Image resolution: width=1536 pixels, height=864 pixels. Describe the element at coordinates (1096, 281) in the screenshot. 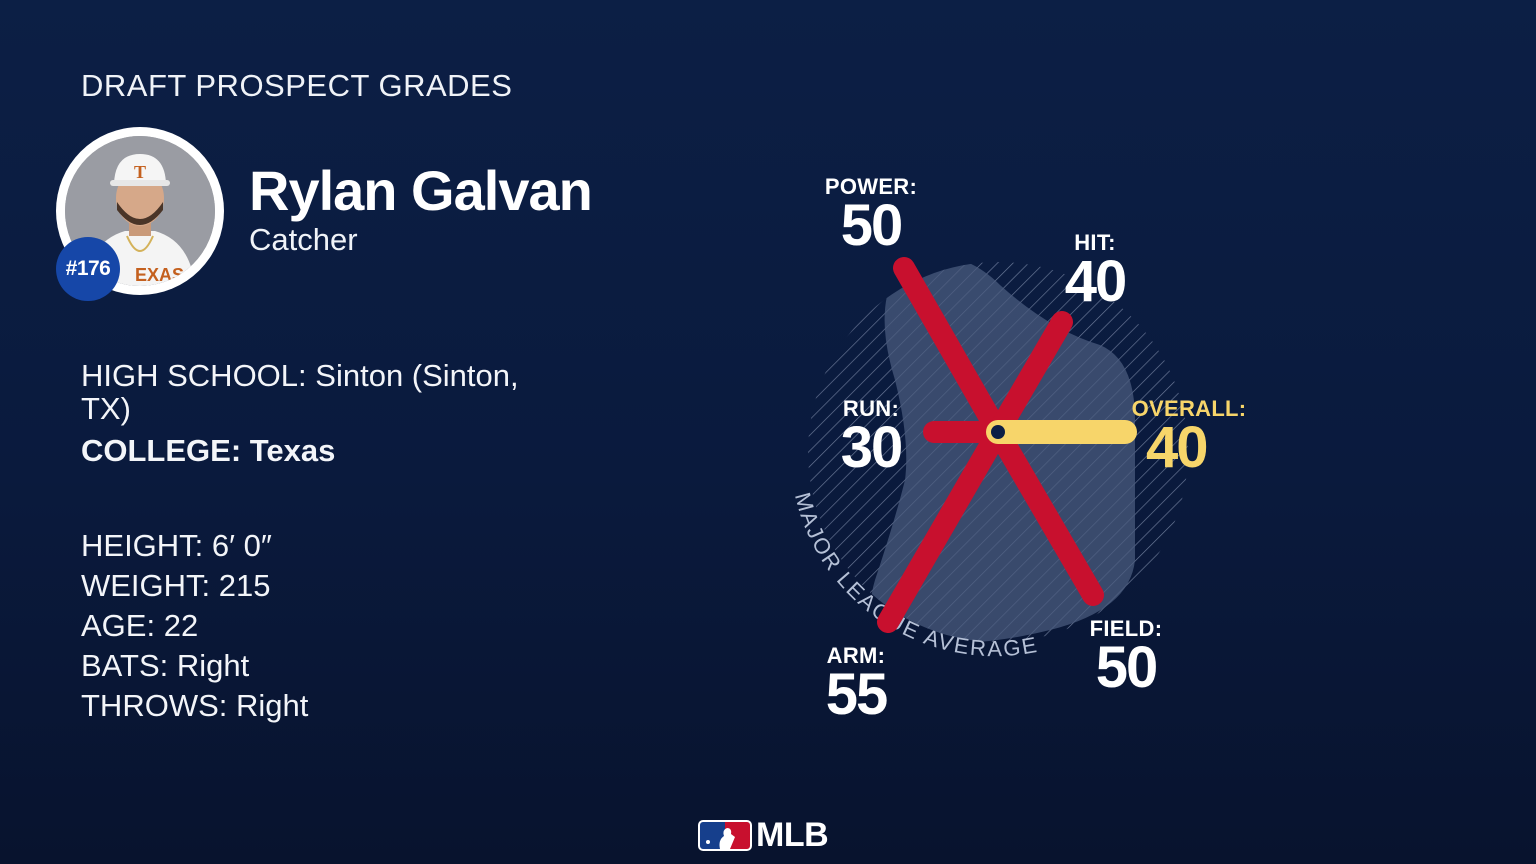

I see `hit-value: 40` at that location.